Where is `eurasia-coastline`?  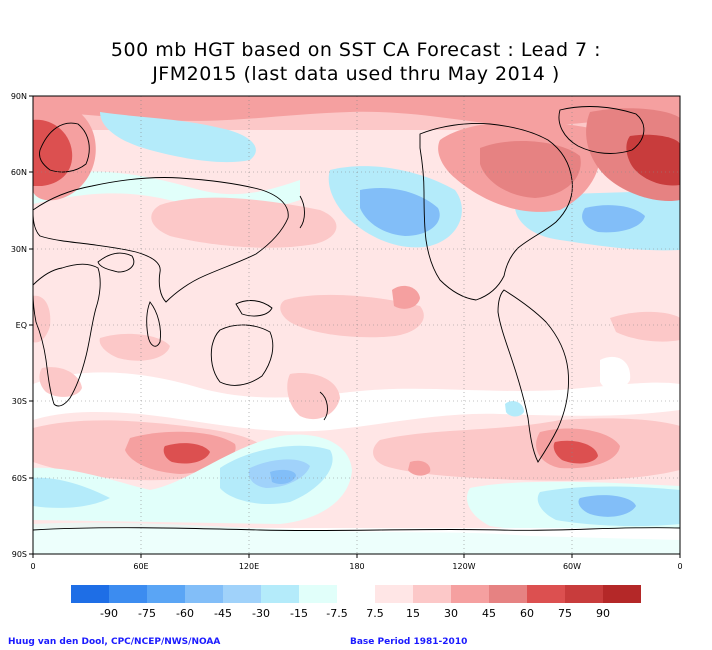
eurasia-coastline is located at coordinates (161, 240).